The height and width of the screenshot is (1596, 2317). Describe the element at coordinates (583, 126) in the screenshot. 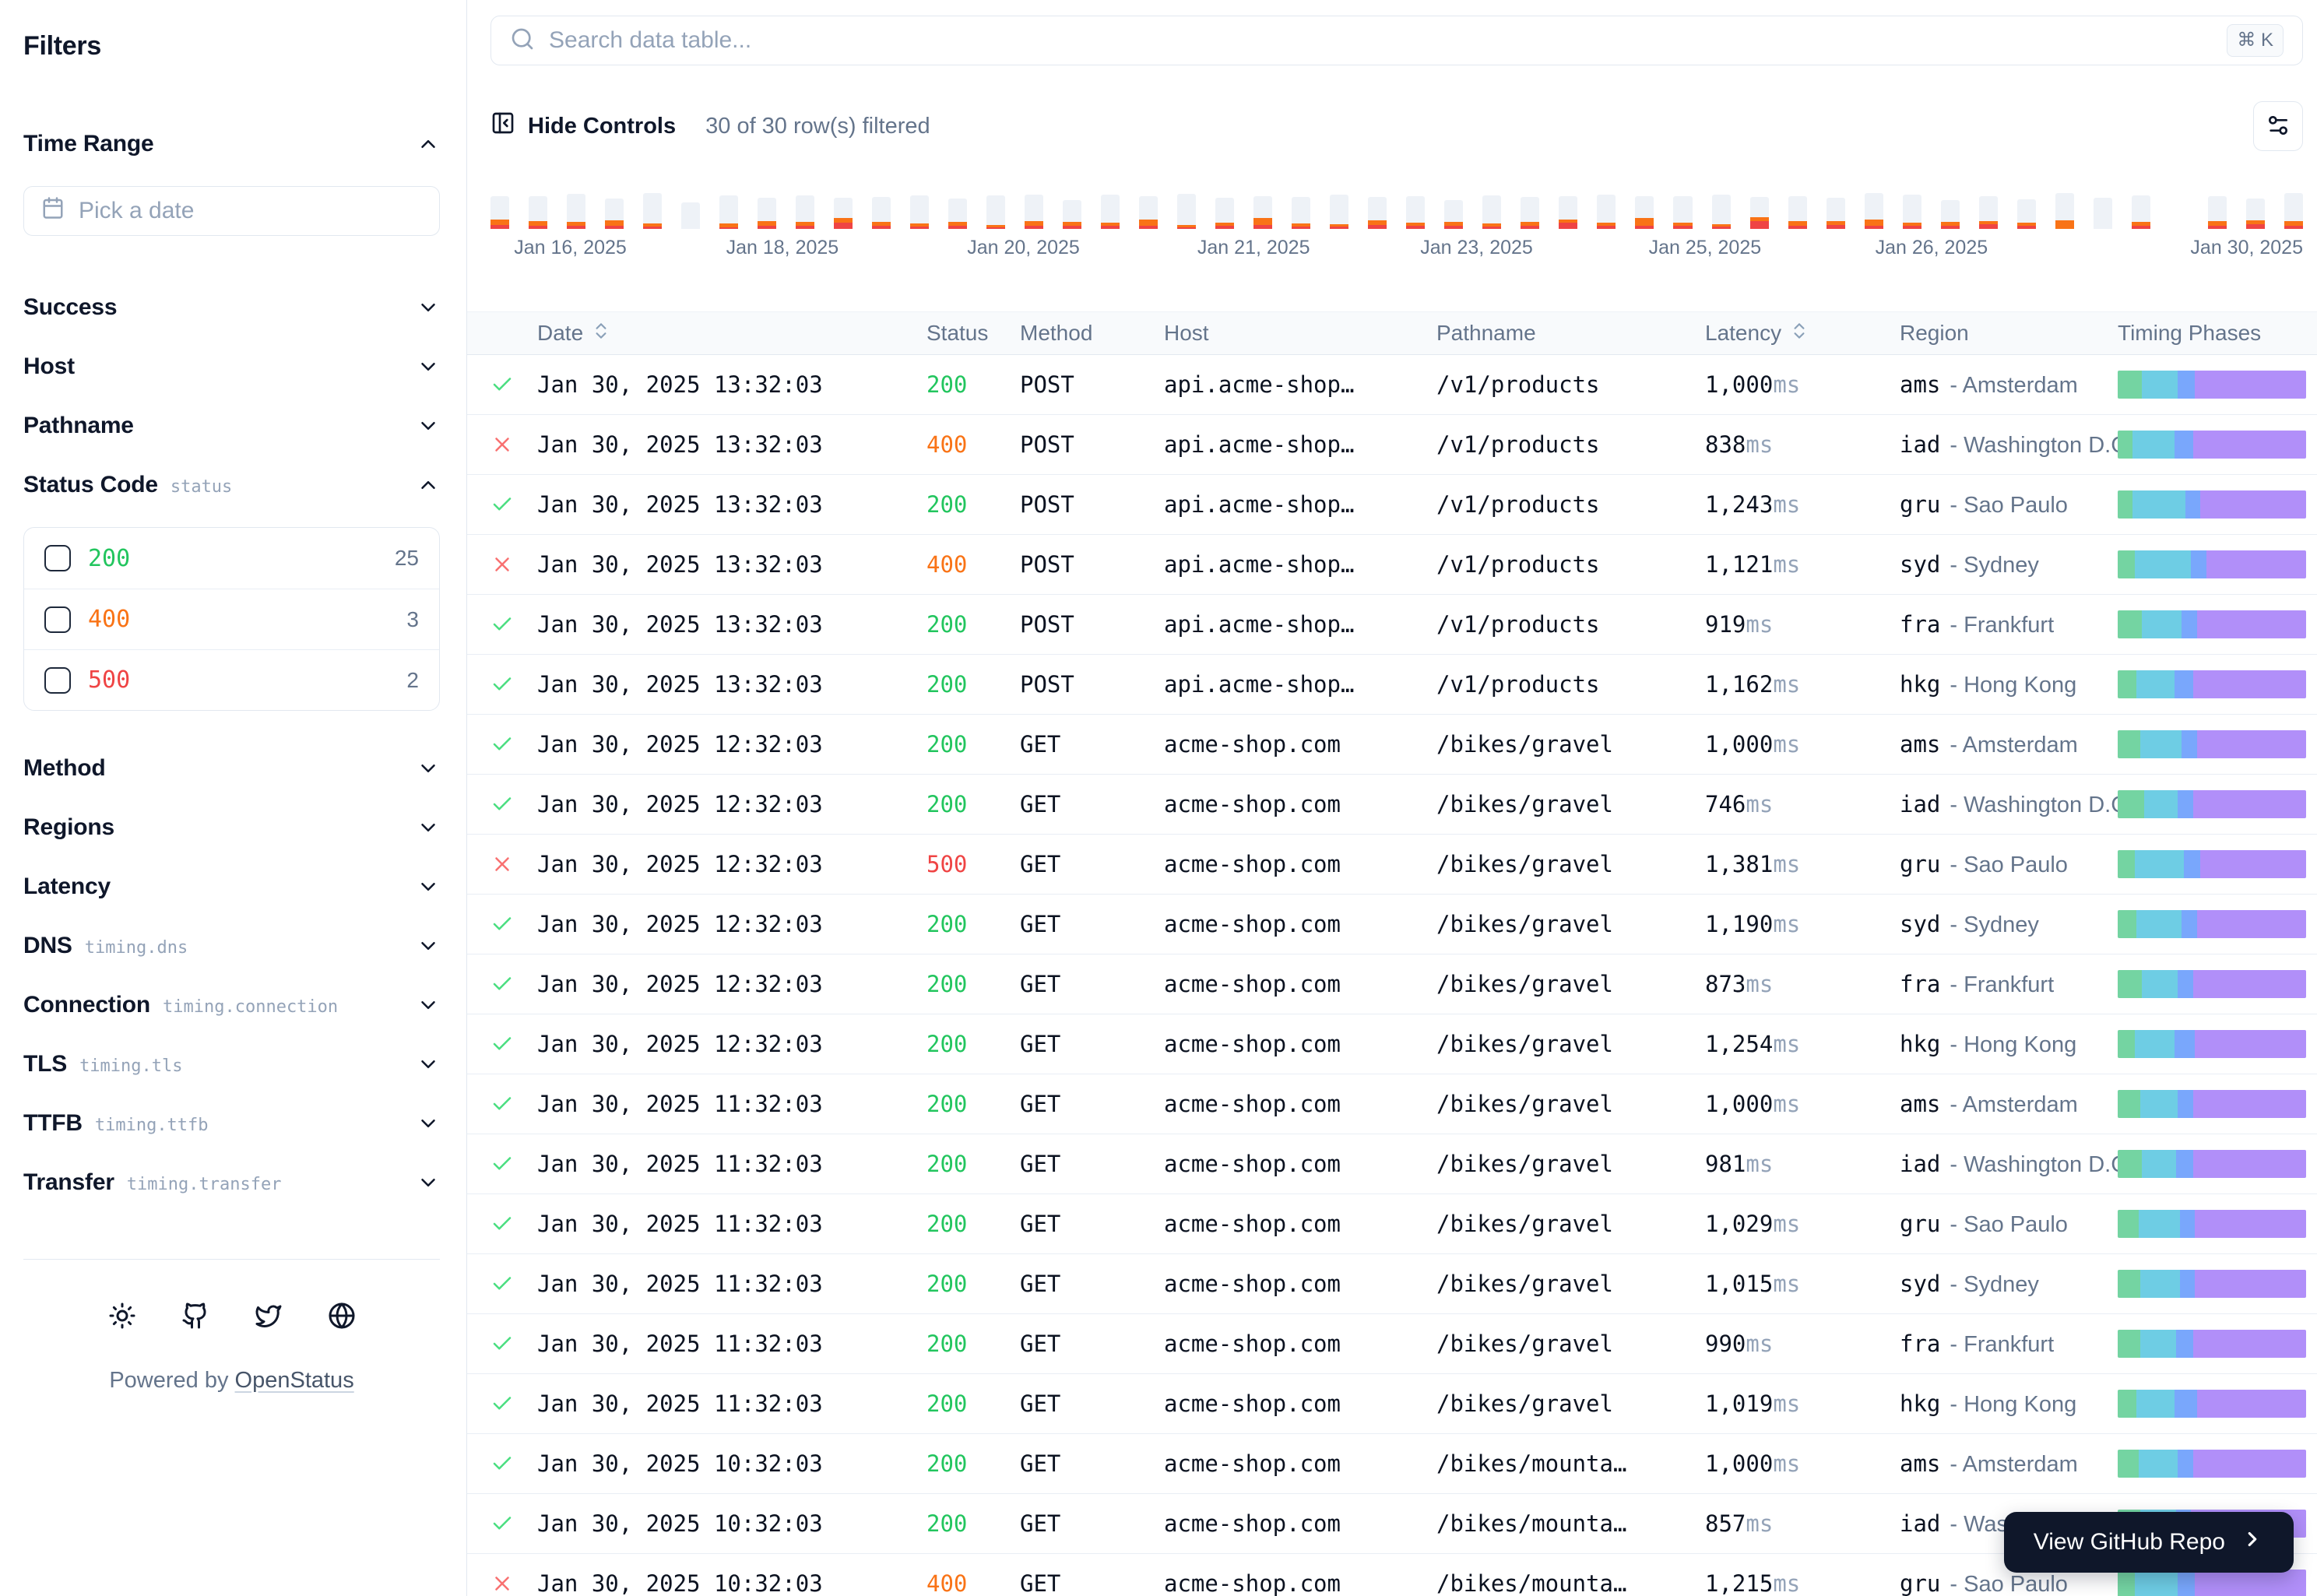

I see `hide-controls-button: Hide Controls` at that location.